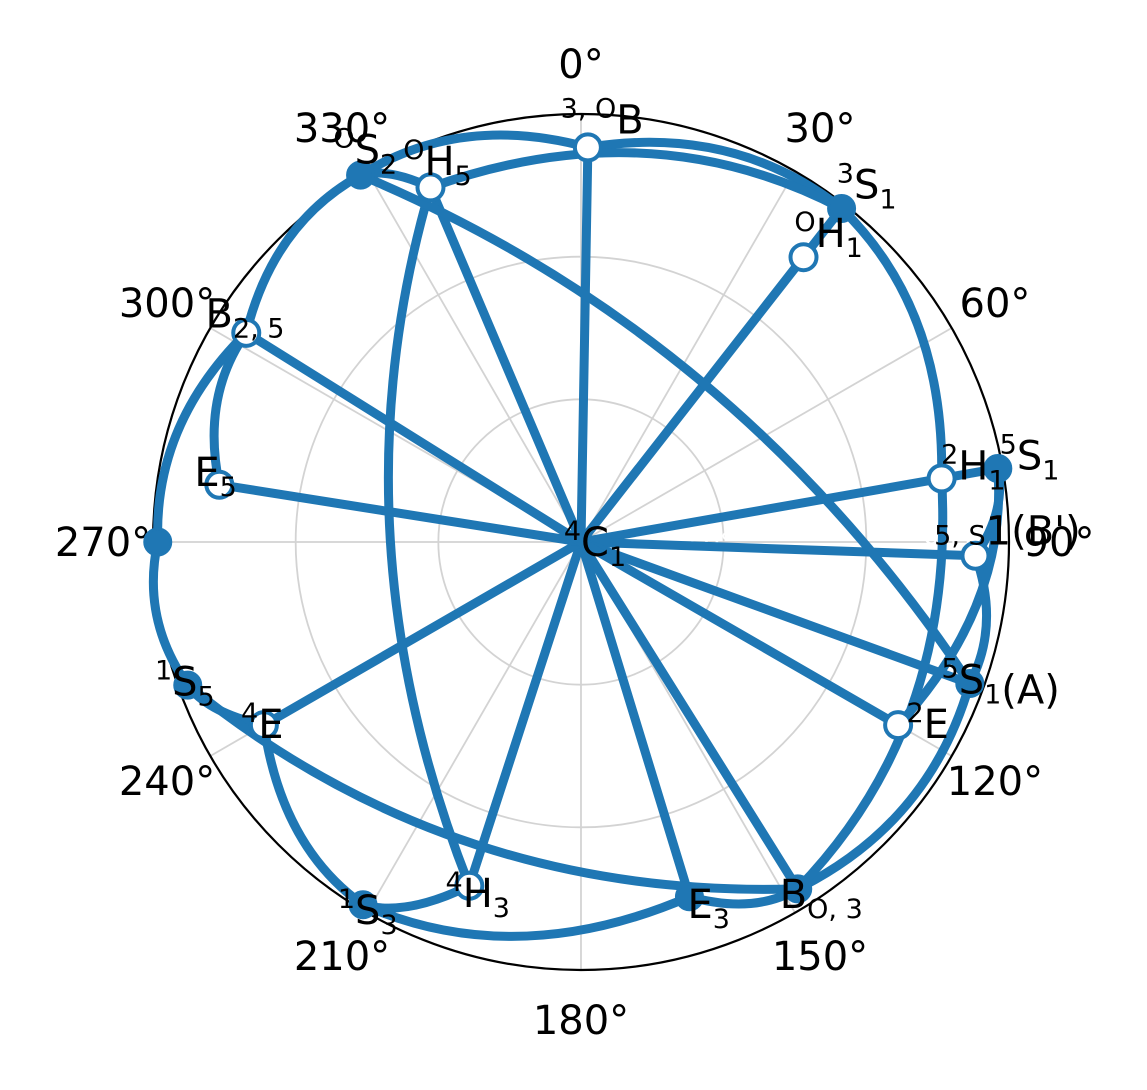 This screenshot has width=1147, height=1090. I want to click on edge-4C1-Bo3, so click(689, 715).